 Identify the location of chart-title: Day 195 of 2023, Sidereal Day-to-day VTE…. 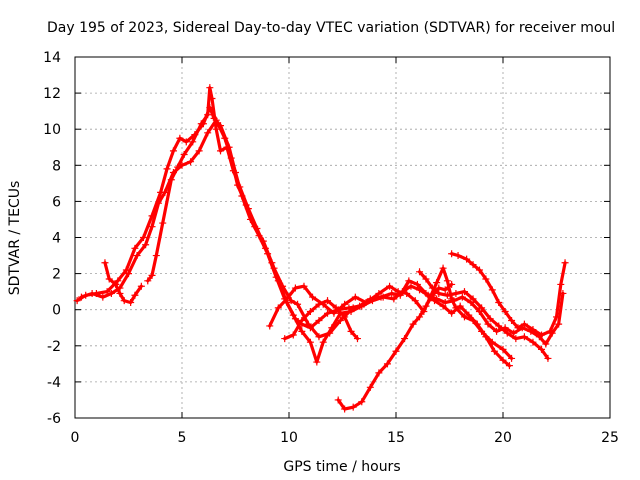
(331, 28).